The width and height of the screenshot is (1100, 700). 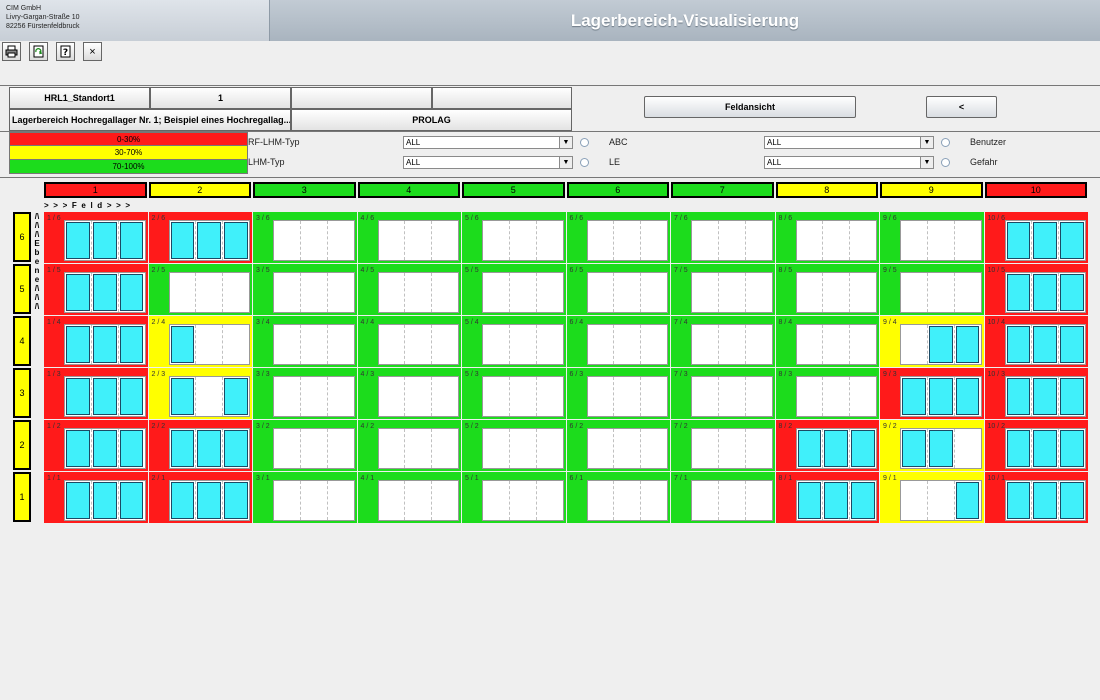 What do you see at coordinates (1036, 341) in the screenshot?
I see `storage-cell: 10 / 4` at bounding box center [1036, 341].